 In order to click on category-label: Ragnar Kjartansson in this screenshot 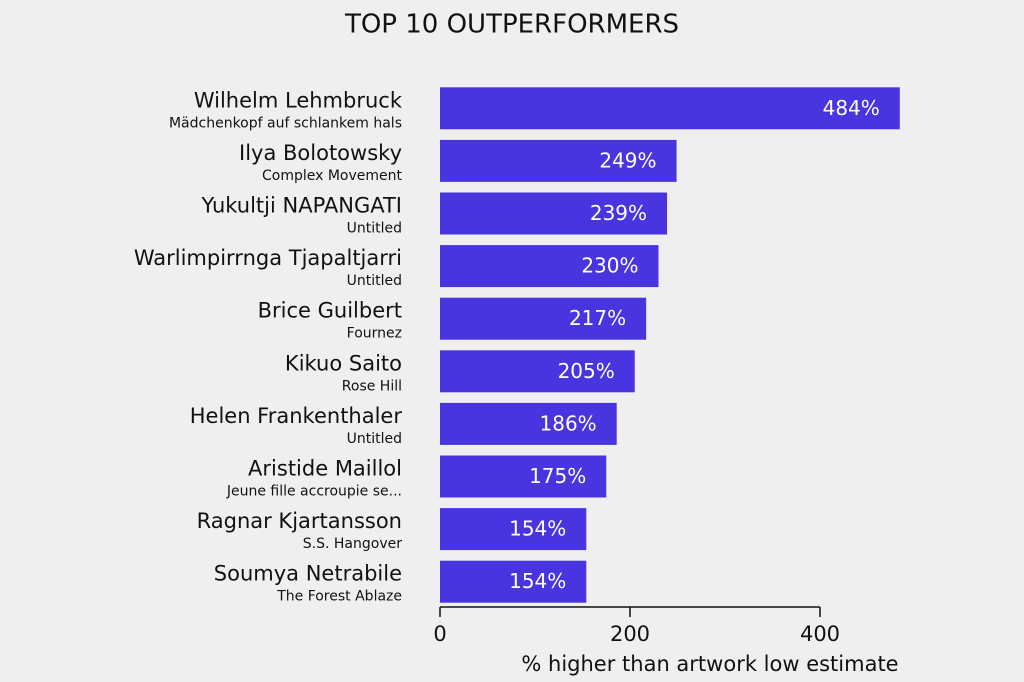, I will do `click(299, 521)`.